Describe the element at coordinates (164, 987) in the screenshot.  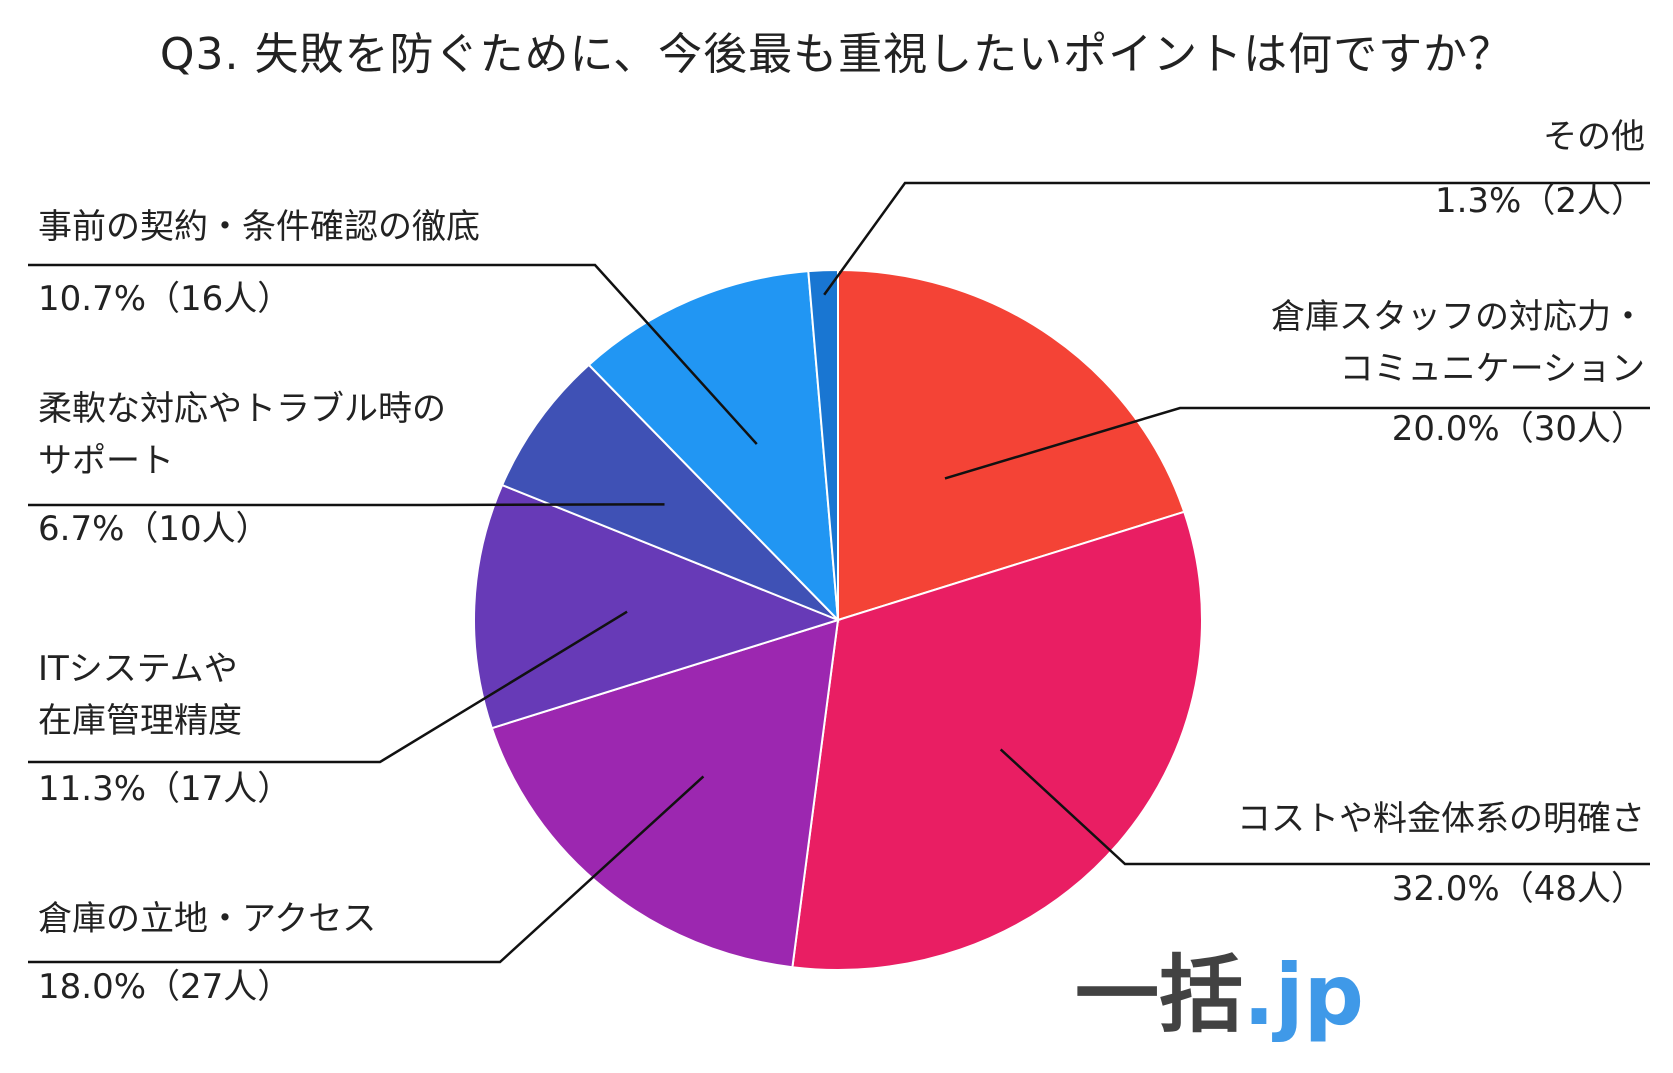
I see `slice-value-3: 18.0%（27人）` at that location.